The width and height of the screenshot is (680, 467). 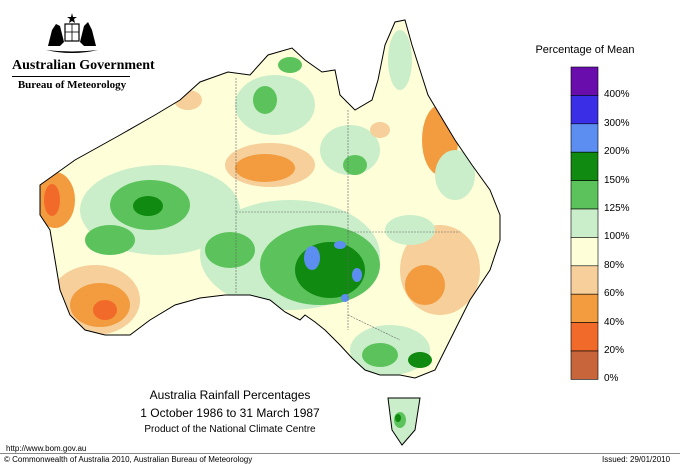 I want to click on header-divider, so click(x=71, y=76).